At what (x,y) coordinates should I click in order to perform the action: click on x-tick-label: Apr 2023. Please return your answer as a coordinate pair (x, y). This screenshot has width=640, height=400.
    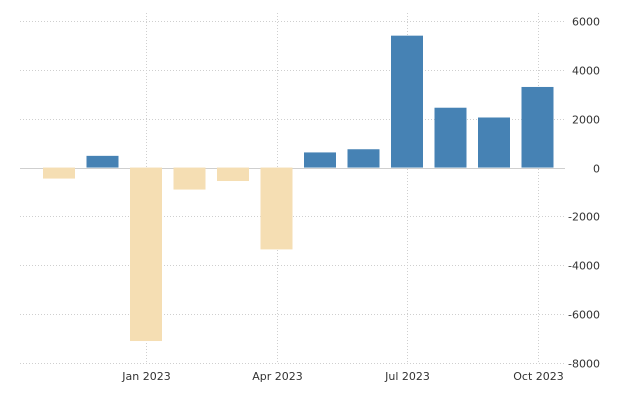
    Looking at the image, I should click on (277, 376).